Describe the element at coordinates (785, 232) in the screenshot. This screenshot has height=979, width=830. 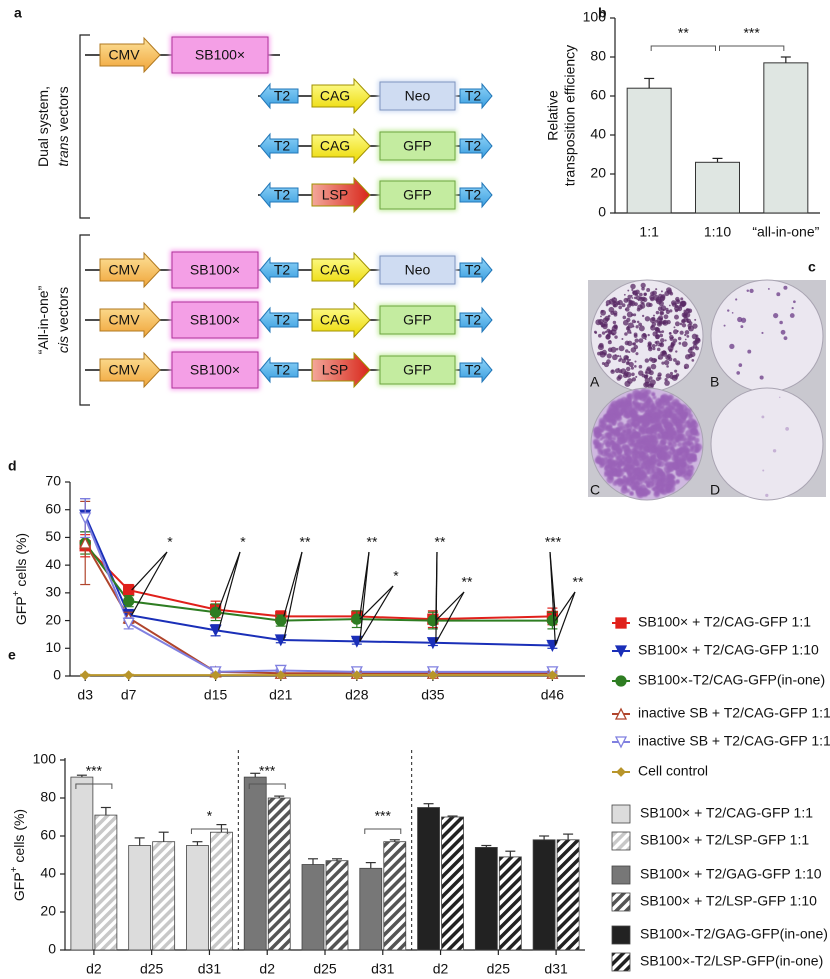
I see `x-tick-label: “all-in-one”` at that location.